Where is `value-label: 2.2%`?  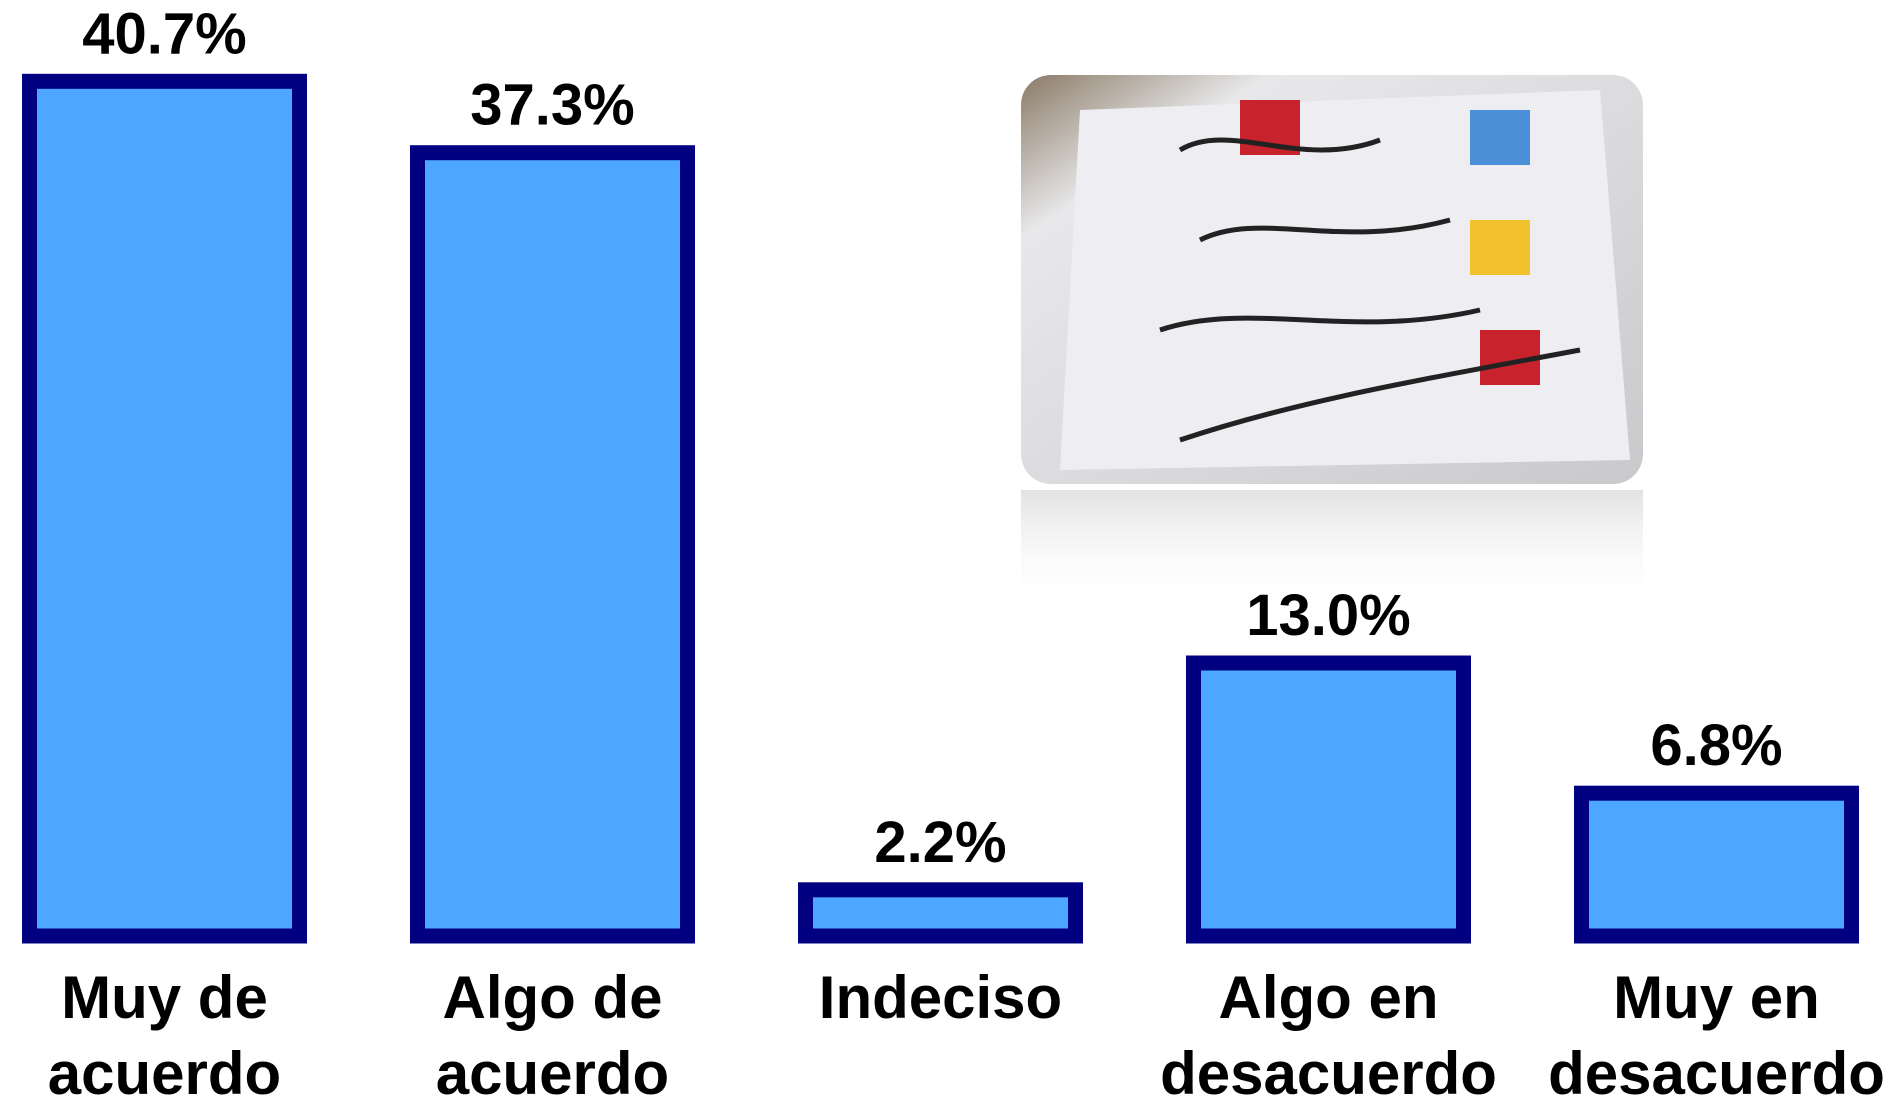
value-label: 2.2% is located at coordinates (940, 842).